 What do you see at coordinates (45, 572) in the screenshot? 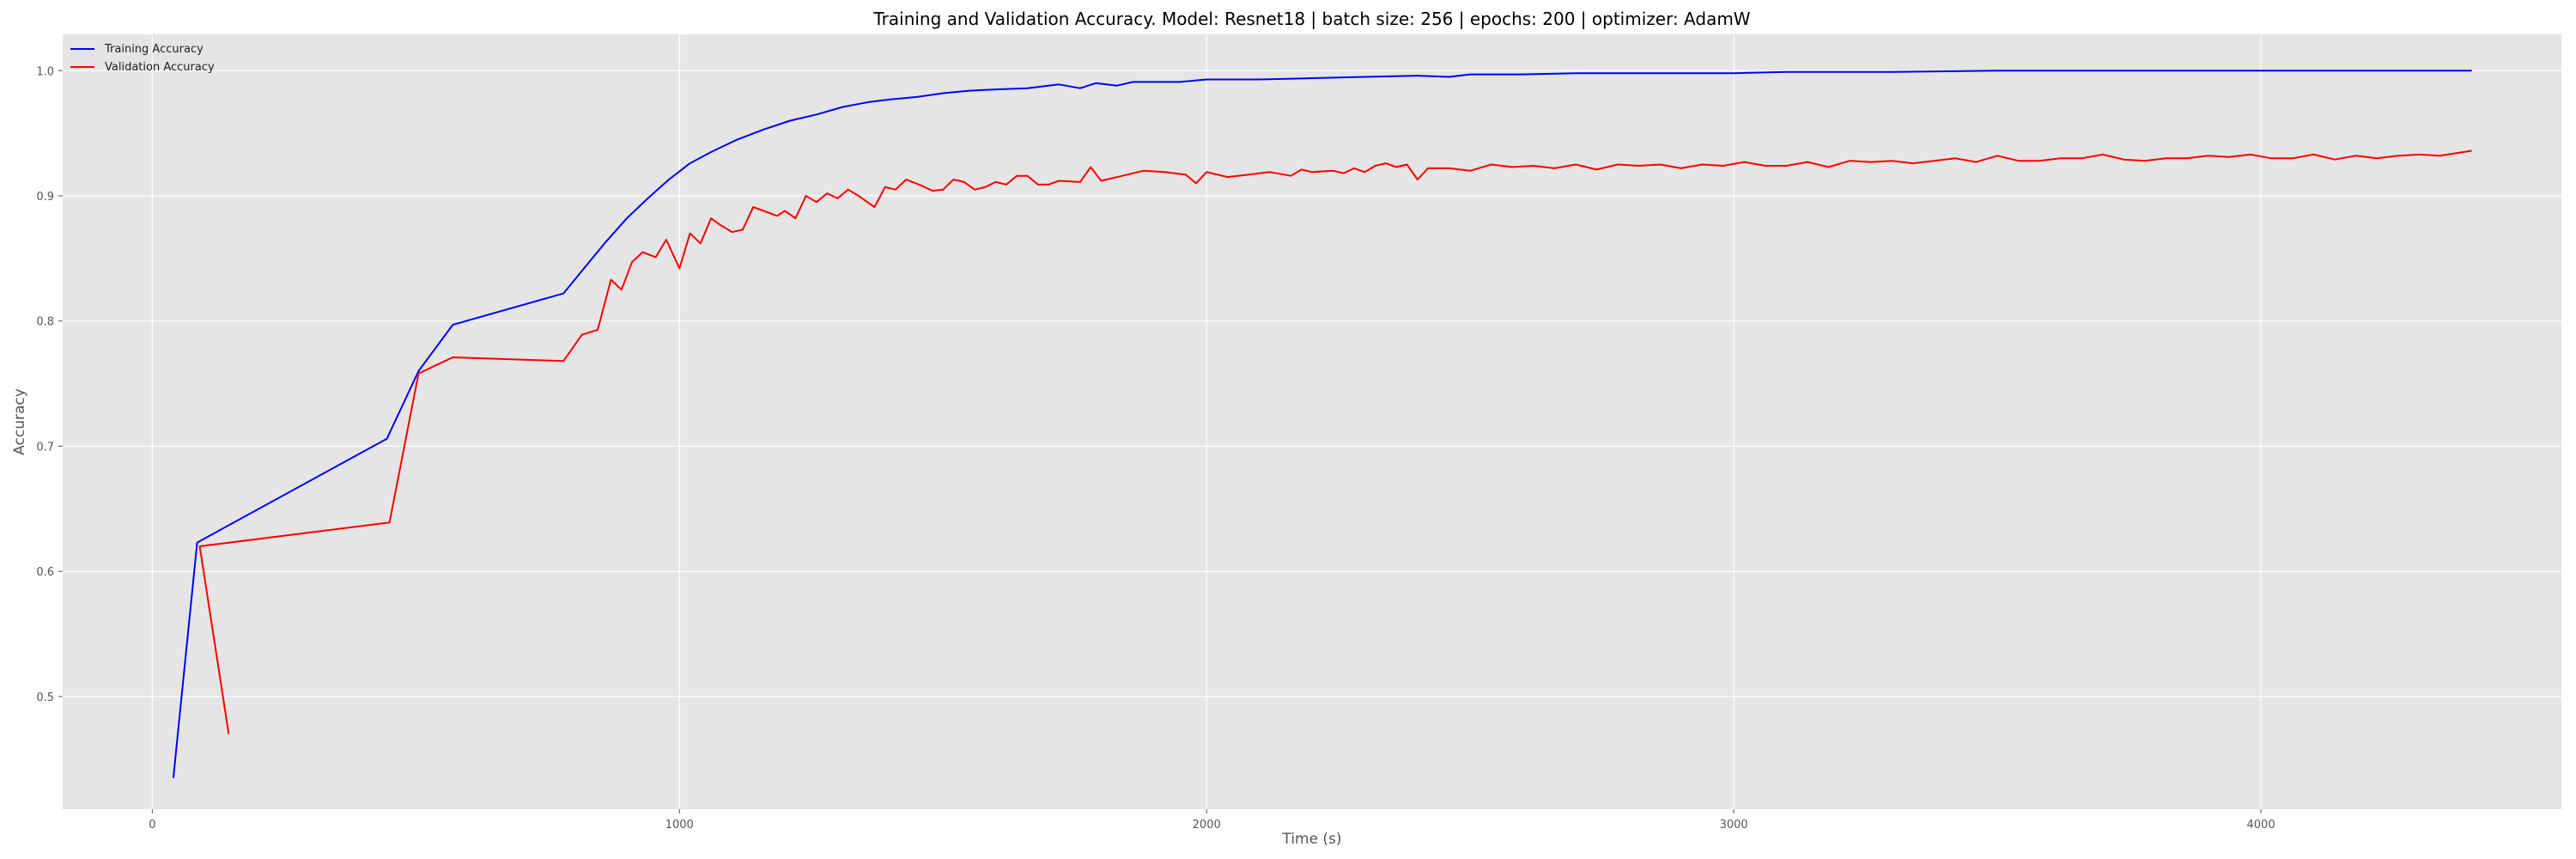
I see `y-tick-label: 0.6` at bounding box center [45, 572].